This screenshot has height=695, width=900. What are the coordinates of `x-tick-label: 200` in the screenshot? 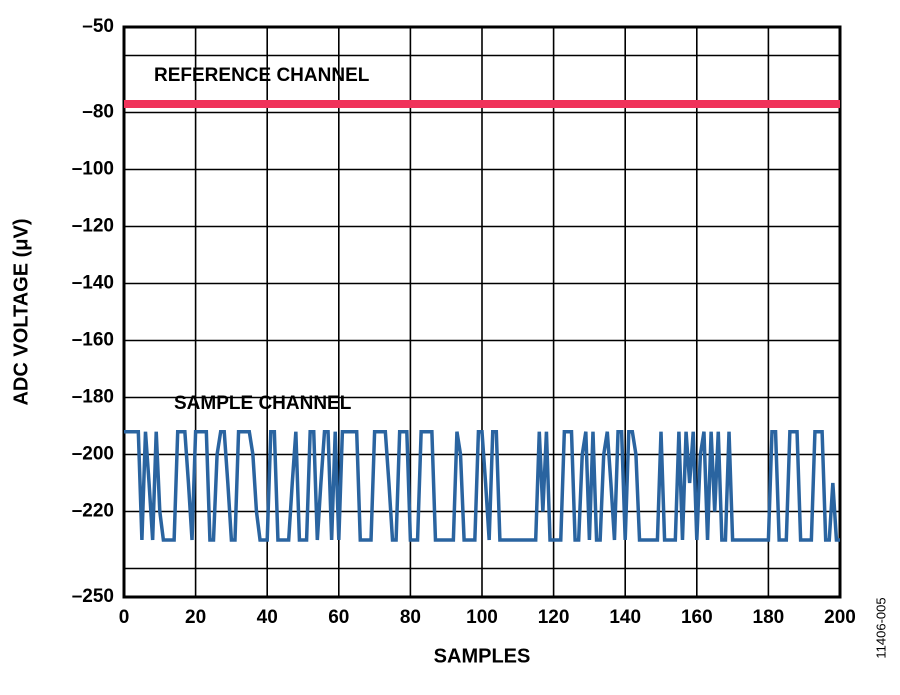 It's located at (840, 617).